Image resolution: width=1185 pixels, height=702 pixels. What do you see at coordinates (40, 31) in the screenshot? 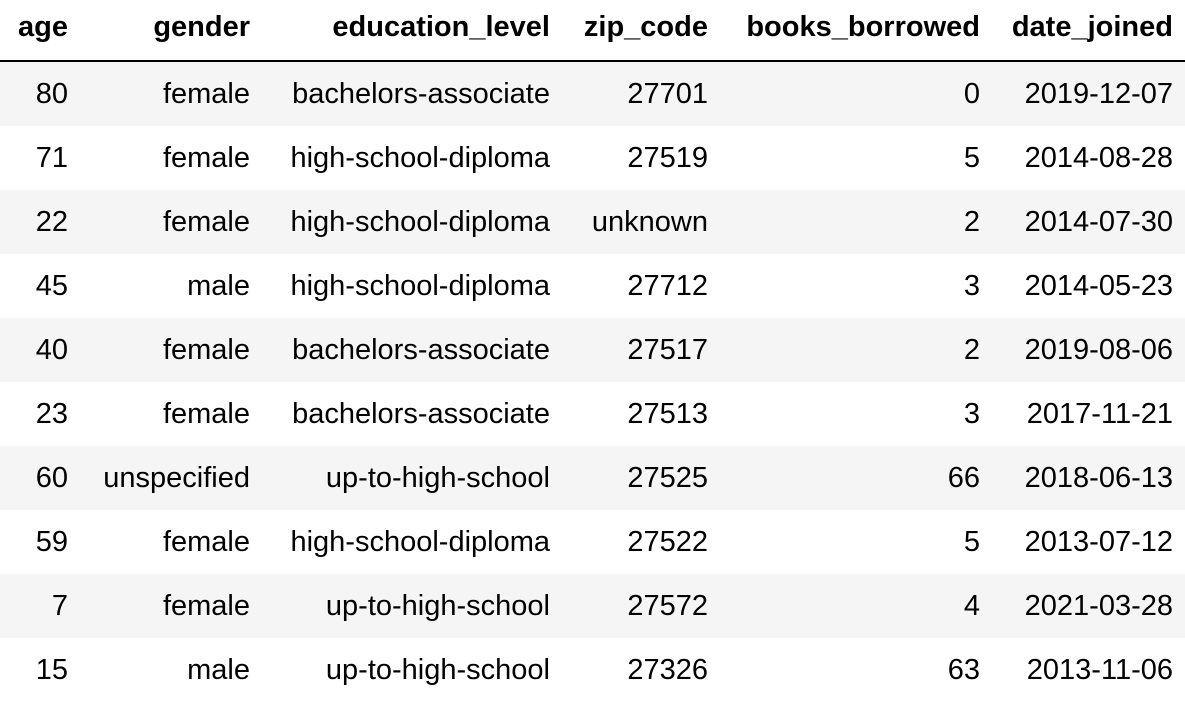
I see `column-header-age: age` at bounding box center [40, 31].